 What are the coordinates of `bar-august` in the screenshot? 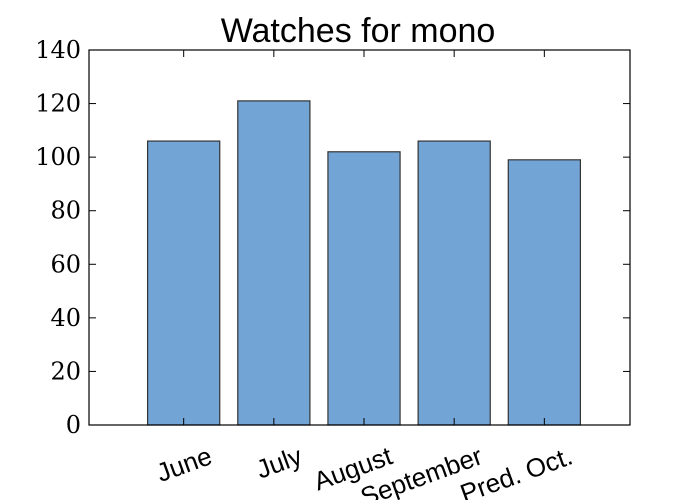 It's located at (364, 288).